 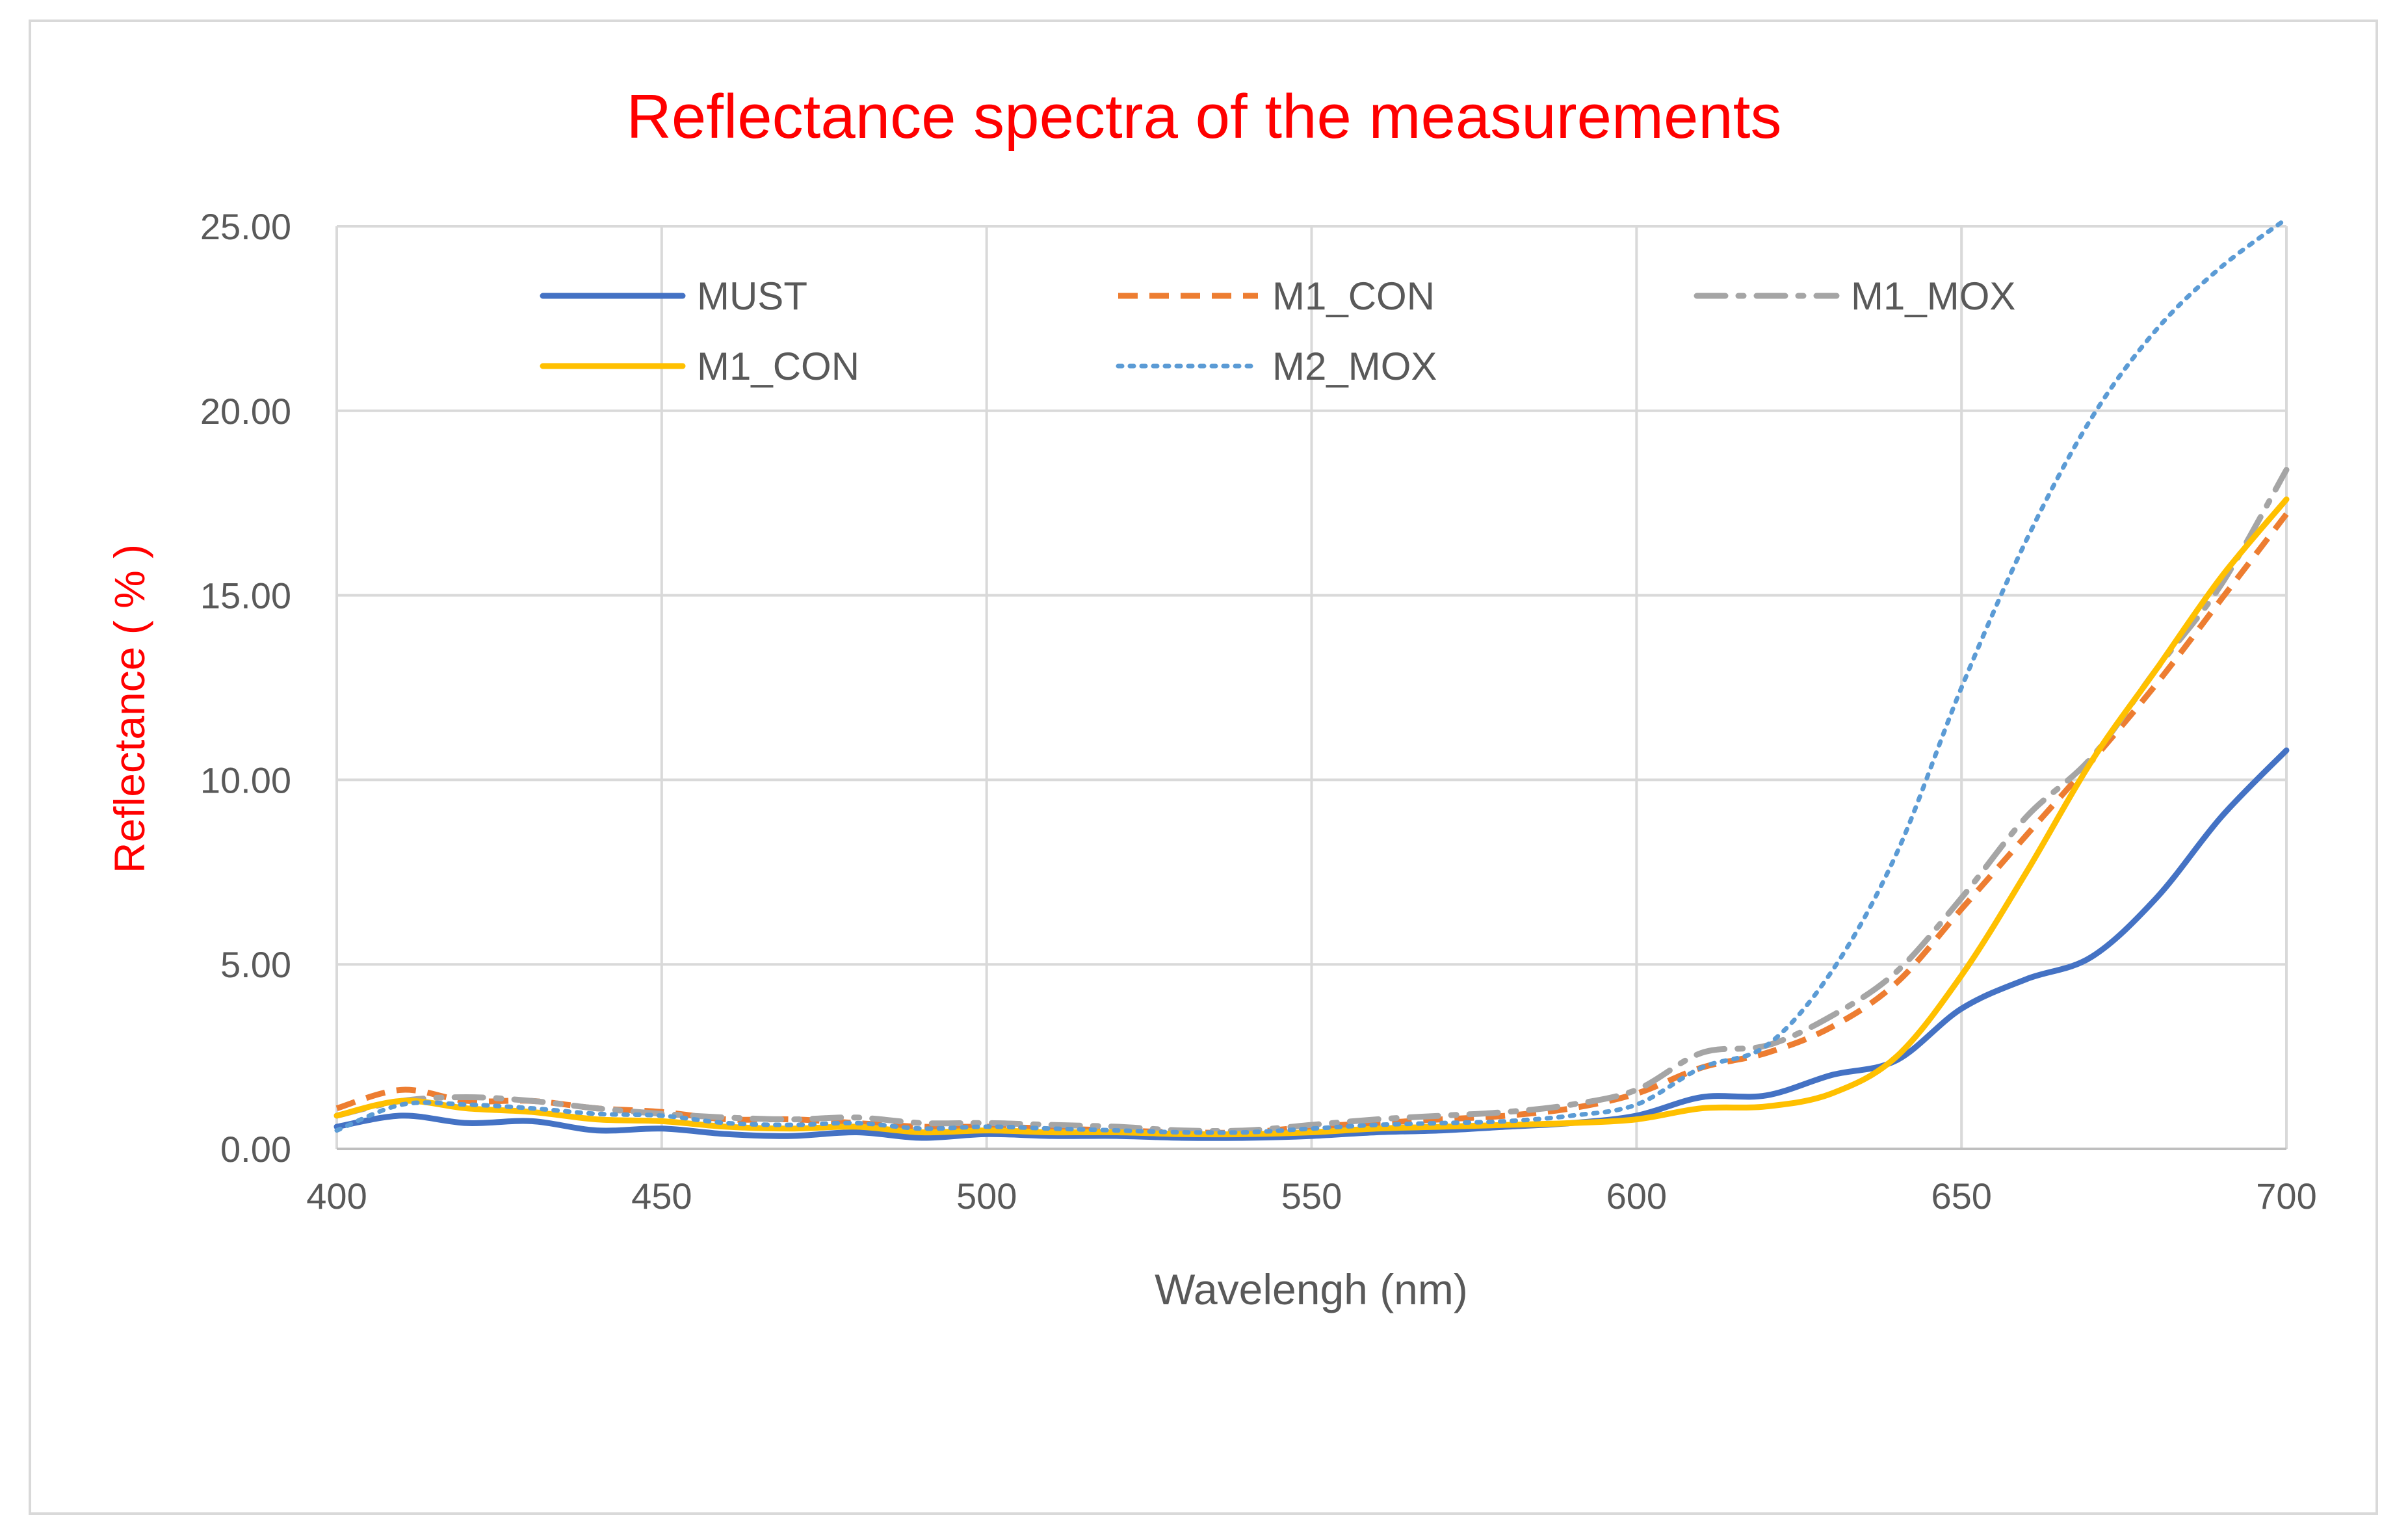 I want to click on y-tick-label: 20.00, so click(x=245, y=411).